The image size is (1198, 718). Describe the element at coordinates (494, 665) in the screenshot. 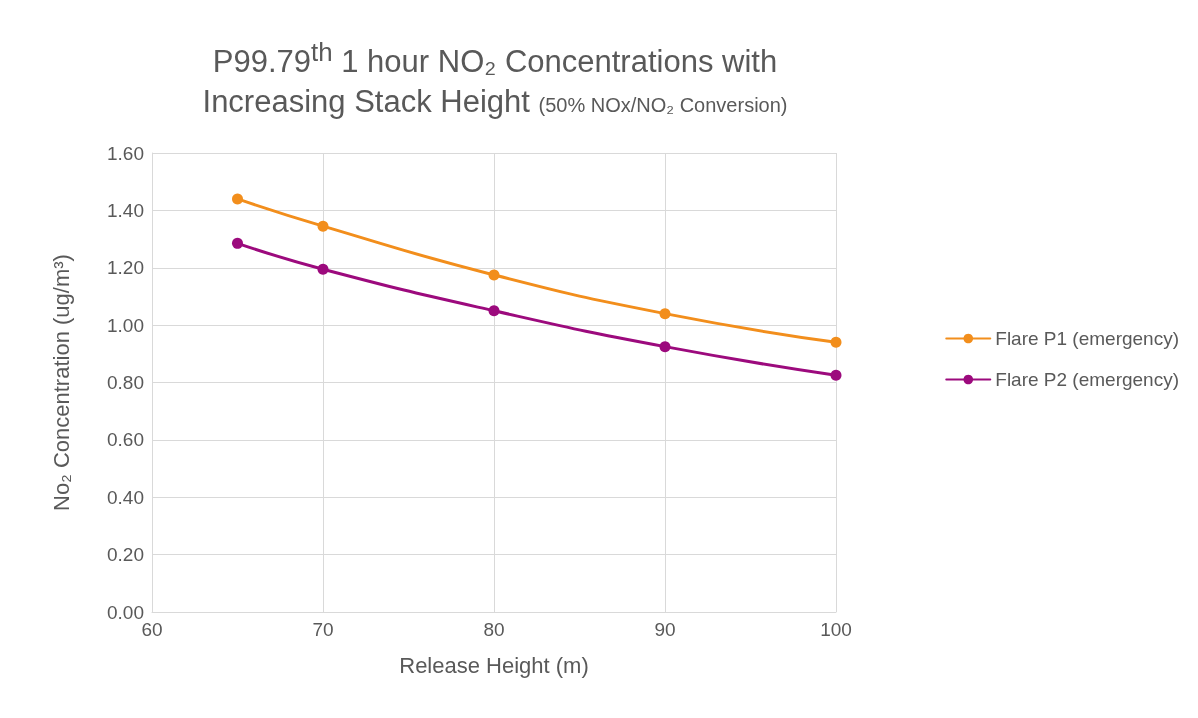

I see `x-axis-title: Release Height (m)` at that location.